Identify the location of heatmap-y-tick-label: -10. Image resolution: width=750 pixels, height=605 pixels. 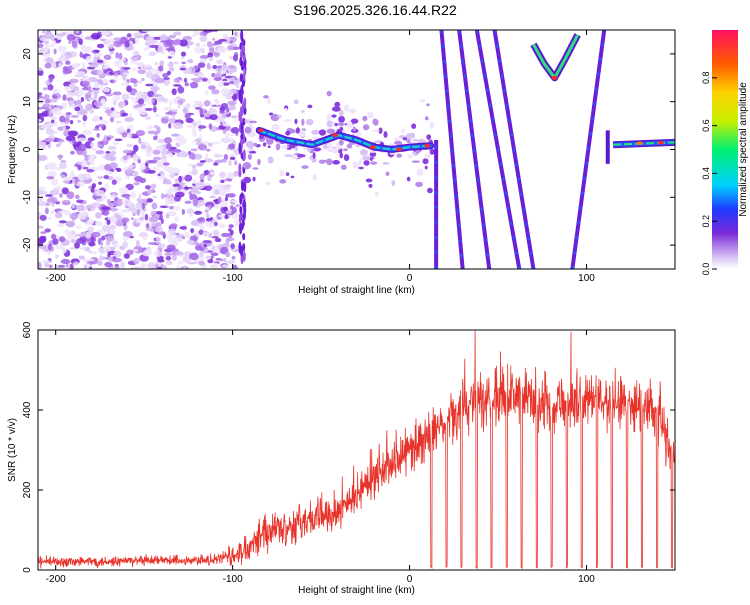
(27, 197).